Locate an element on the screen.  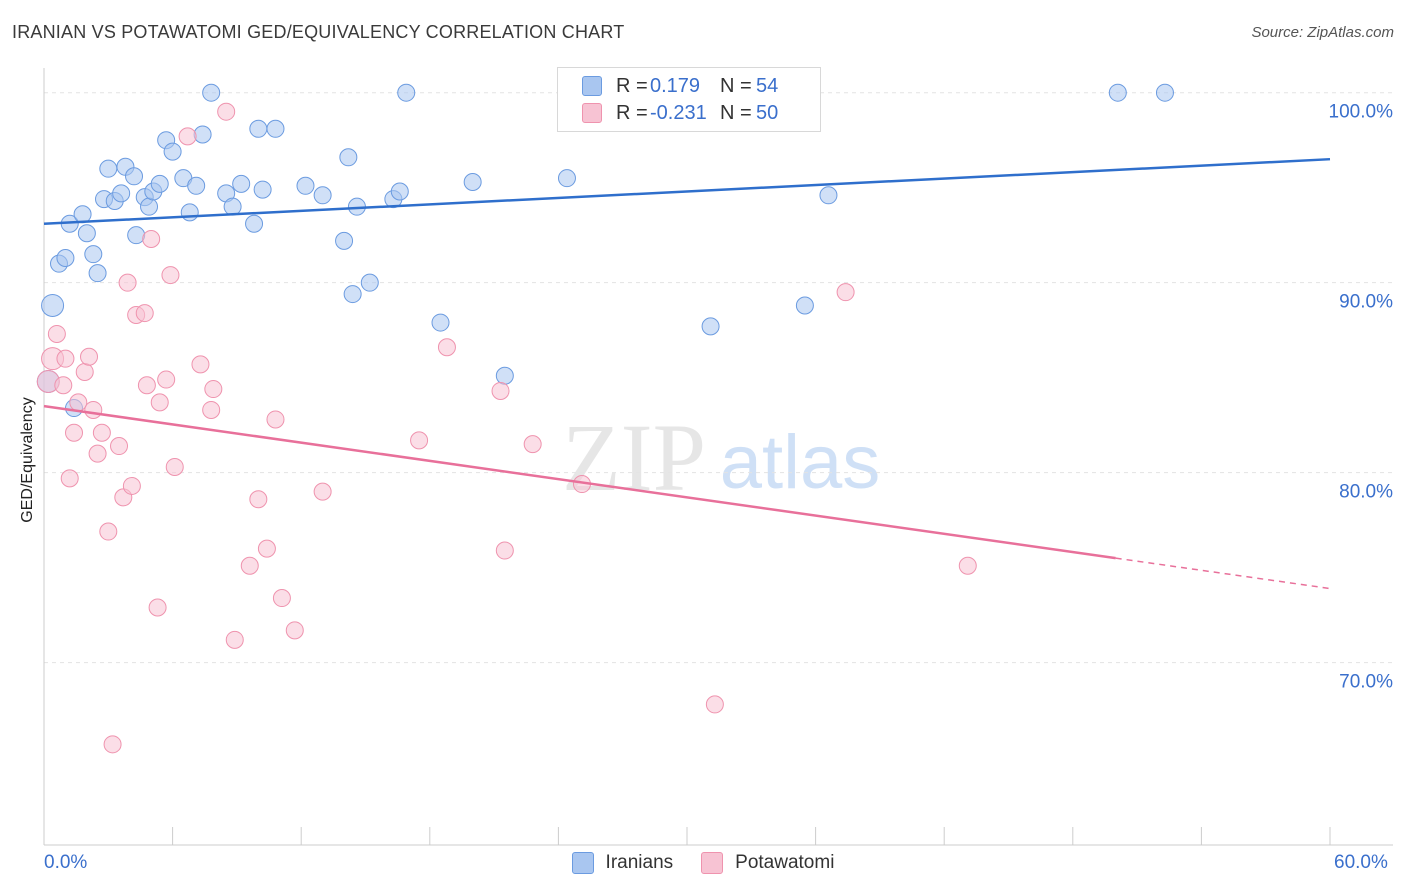
iranians-swatch-icon is located at coordinates (592, 86).